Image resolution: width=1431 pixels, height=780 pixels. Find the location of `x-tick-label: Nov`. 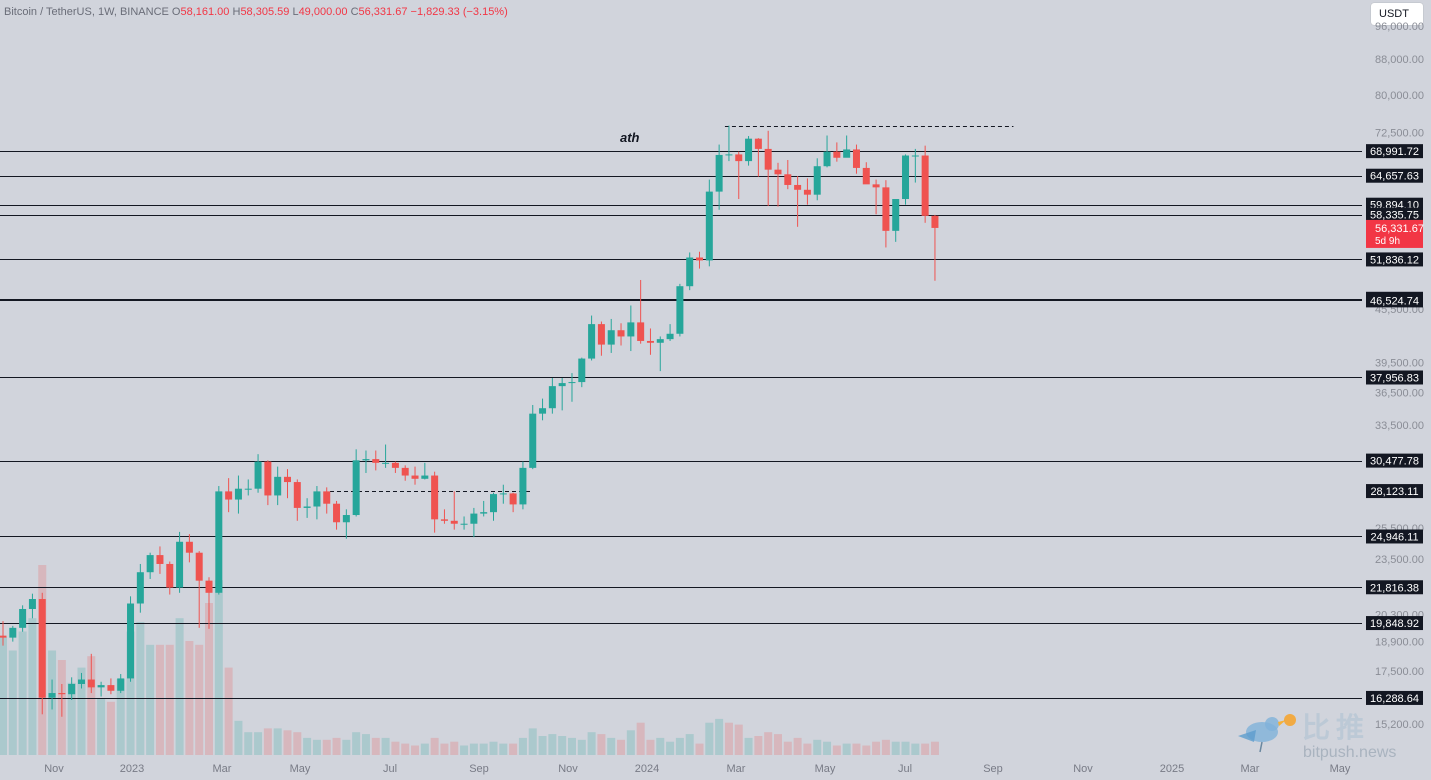

x-tick-label: Nov is located at coordinates (1083, 769).